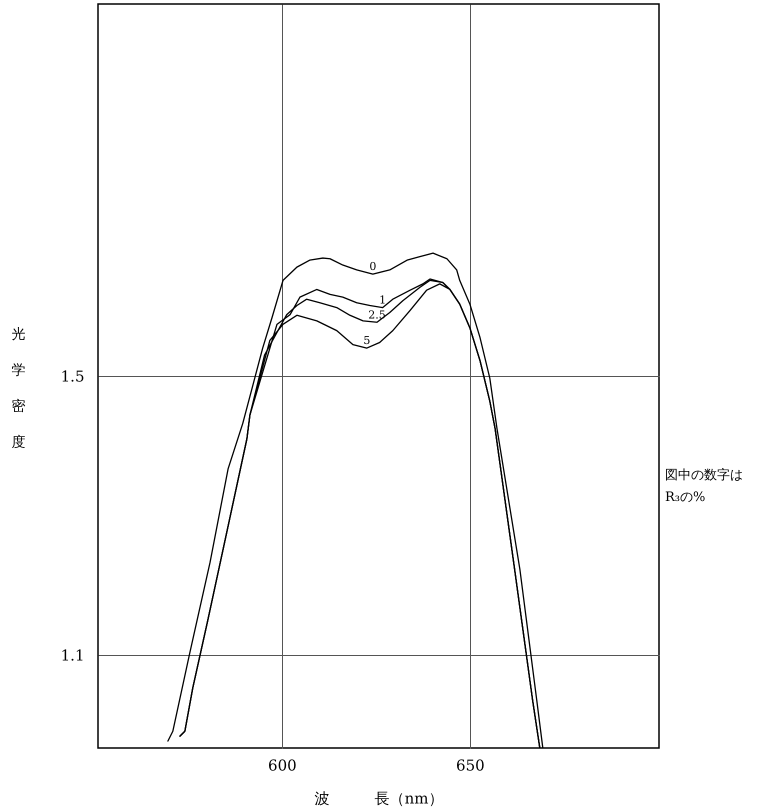 The image size is (778, 809). Describe the element at coordinates (382, 300) in the screenshot. I see `series-label: 1` at that location.